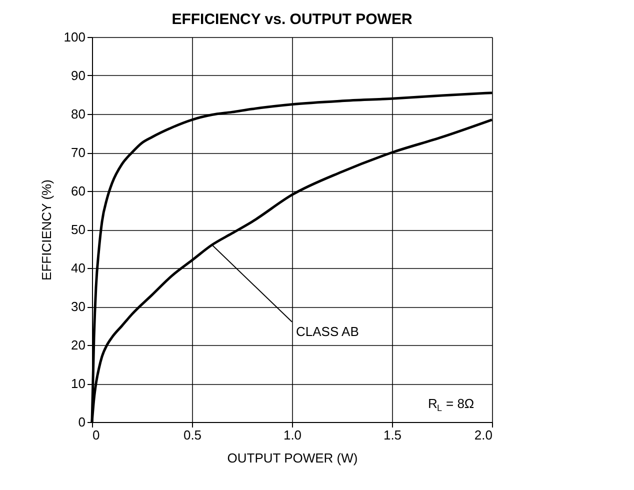  I want to click on y-tick-label: 70, so click(78, 152).